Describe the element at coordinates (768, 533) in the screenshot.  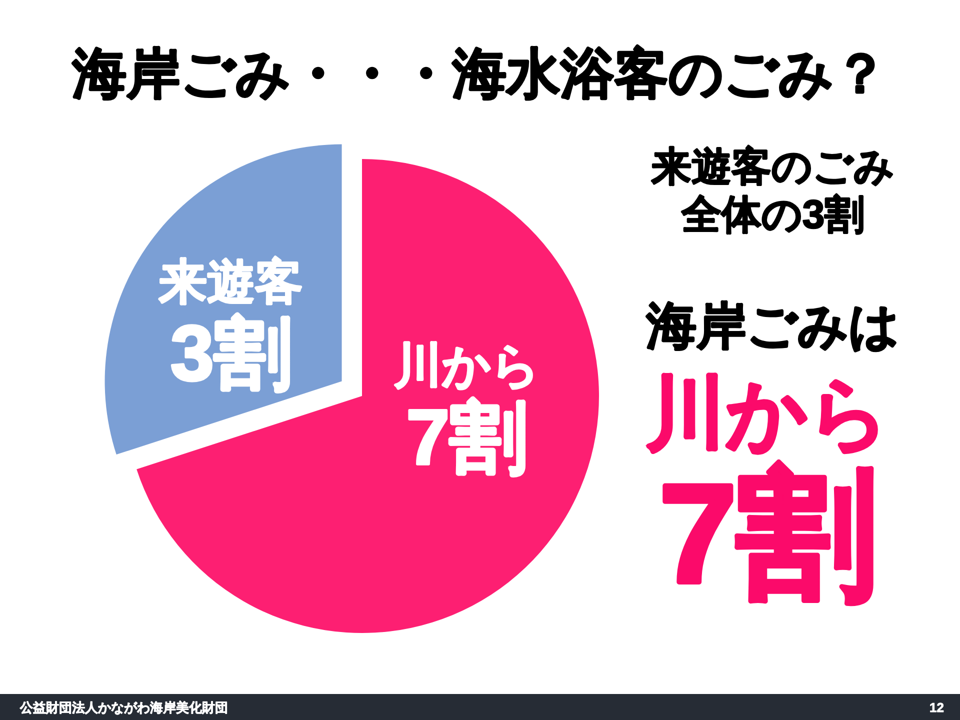
I see `annotation: 7割` at that location.